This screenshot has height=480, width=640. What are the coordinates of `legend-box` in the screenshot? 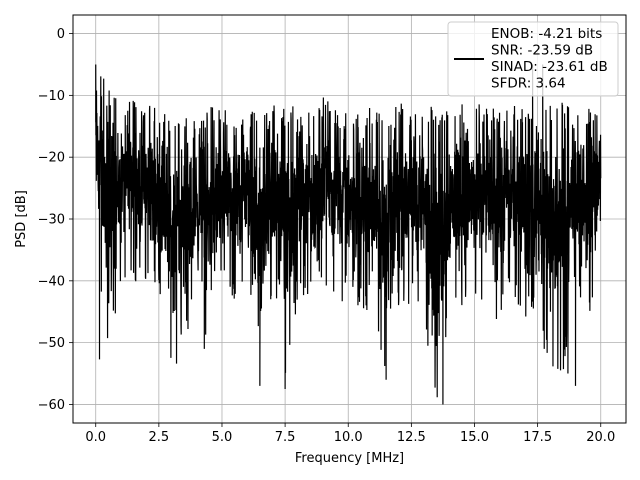 It's located at (533, 59).